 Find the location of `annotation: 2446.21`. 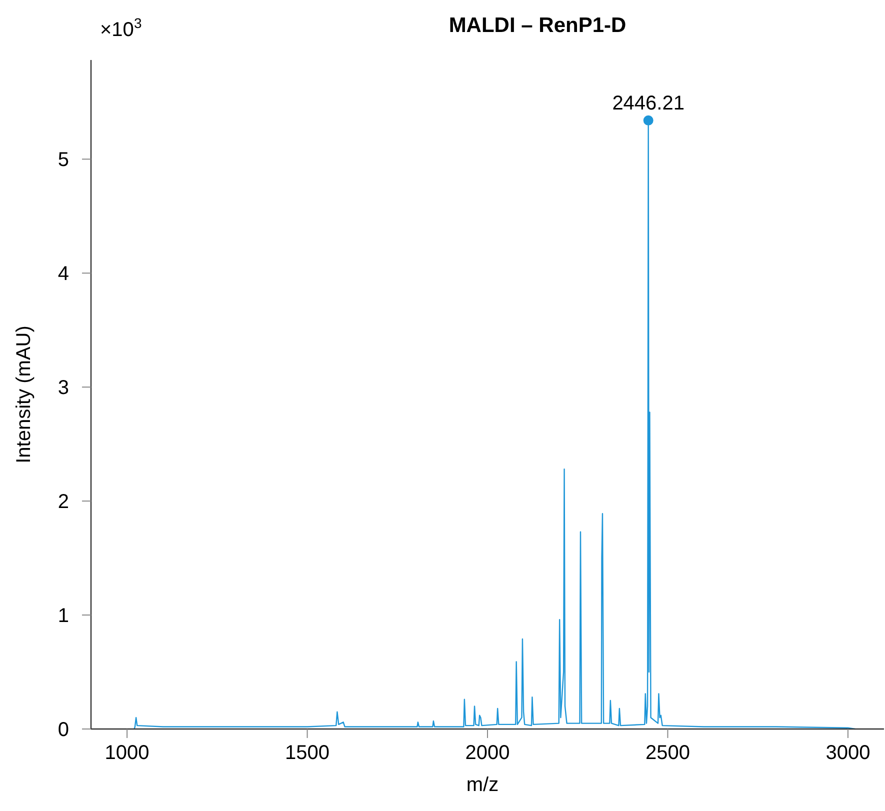

annotation: 2446.21 is located at coordinates (648, 103).